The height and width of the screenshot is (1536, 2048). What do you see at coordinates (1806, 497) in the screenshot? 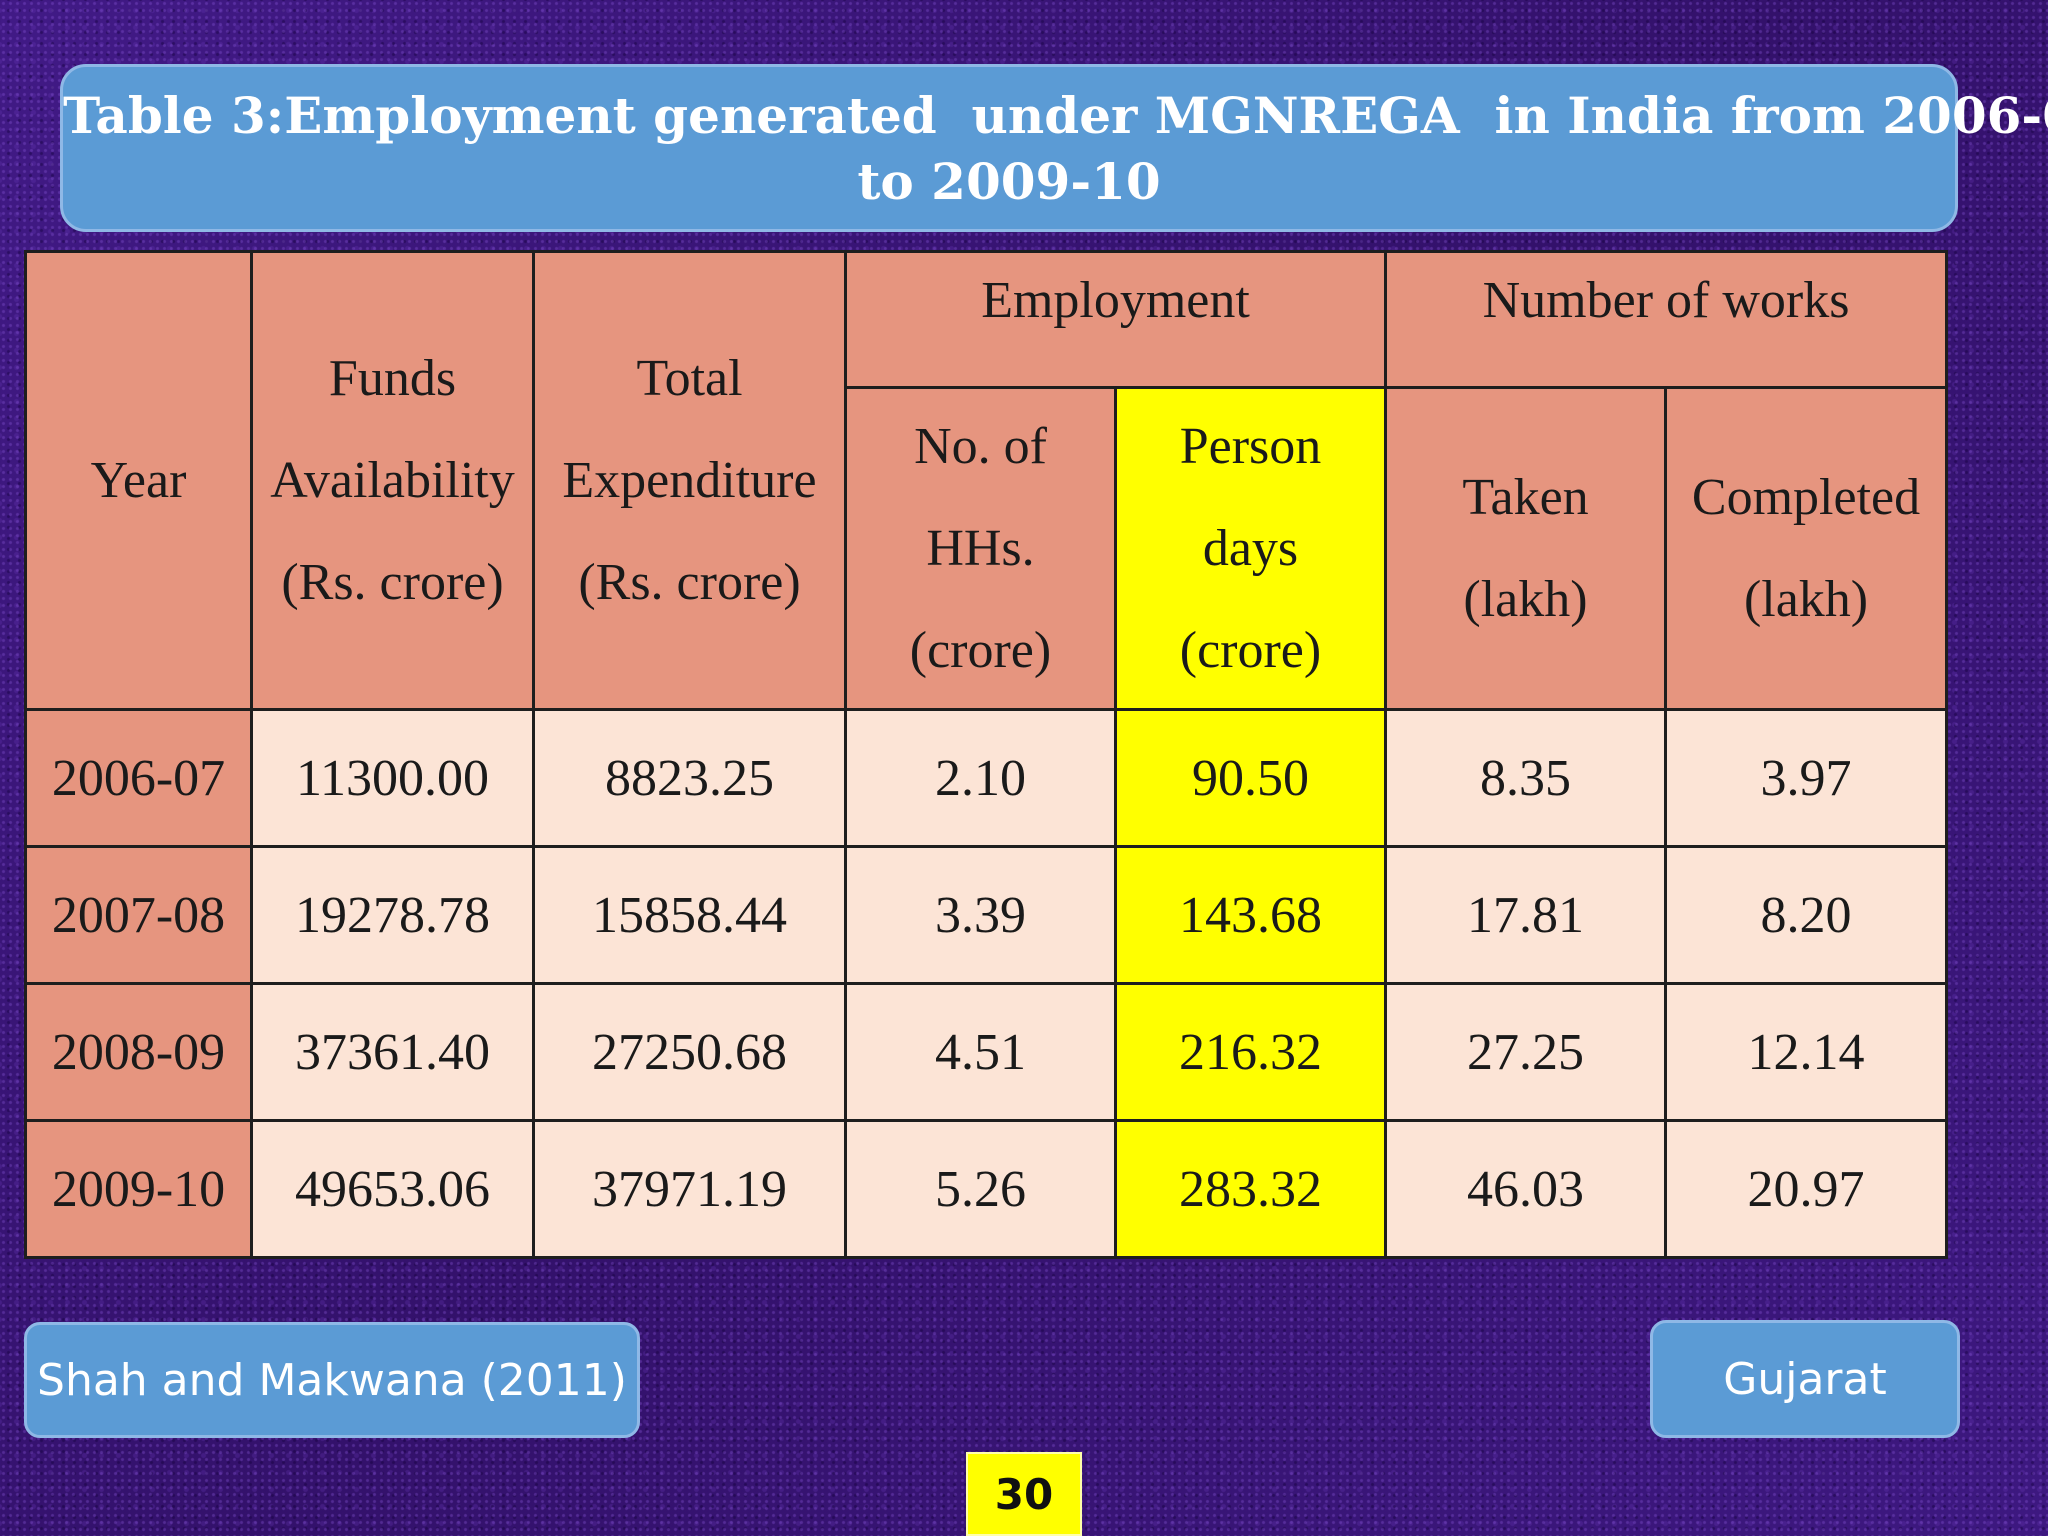
I see `header-completed-line-1: Completed` at bounding box center [1806, 497].